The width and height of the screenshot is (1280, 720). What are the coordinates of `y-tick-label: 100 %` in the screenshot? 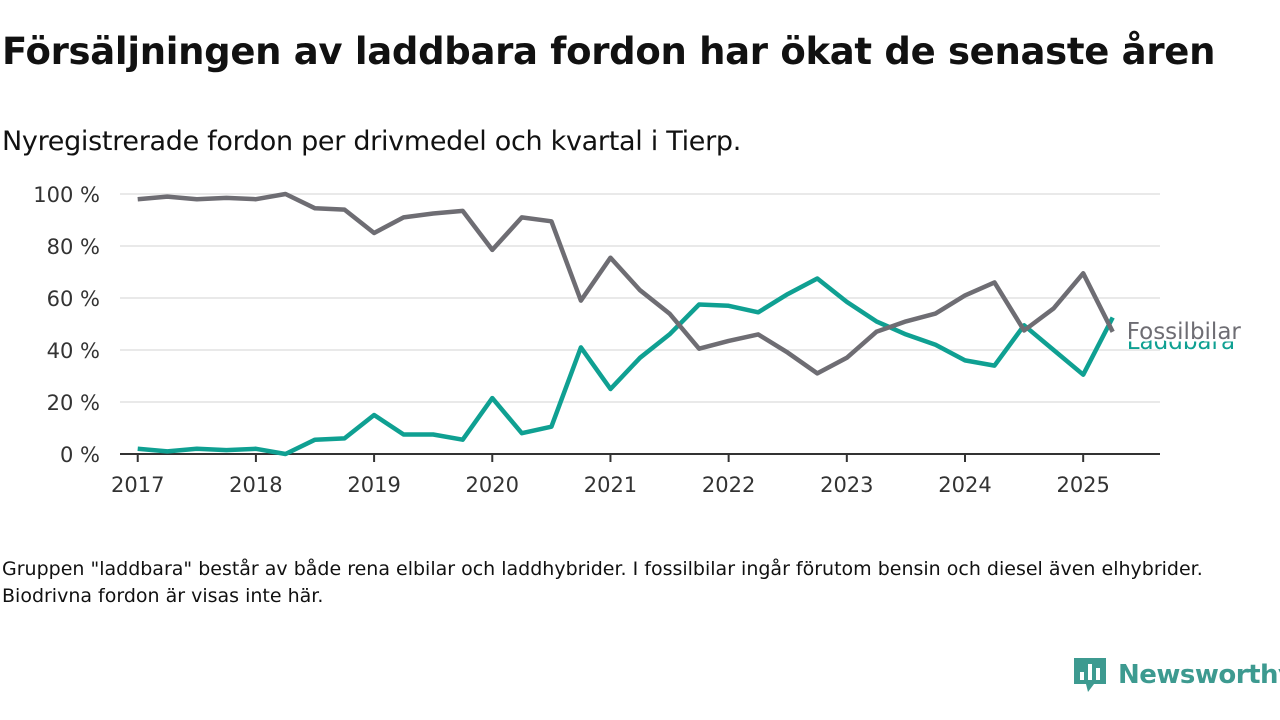 It's located at (66, 195).